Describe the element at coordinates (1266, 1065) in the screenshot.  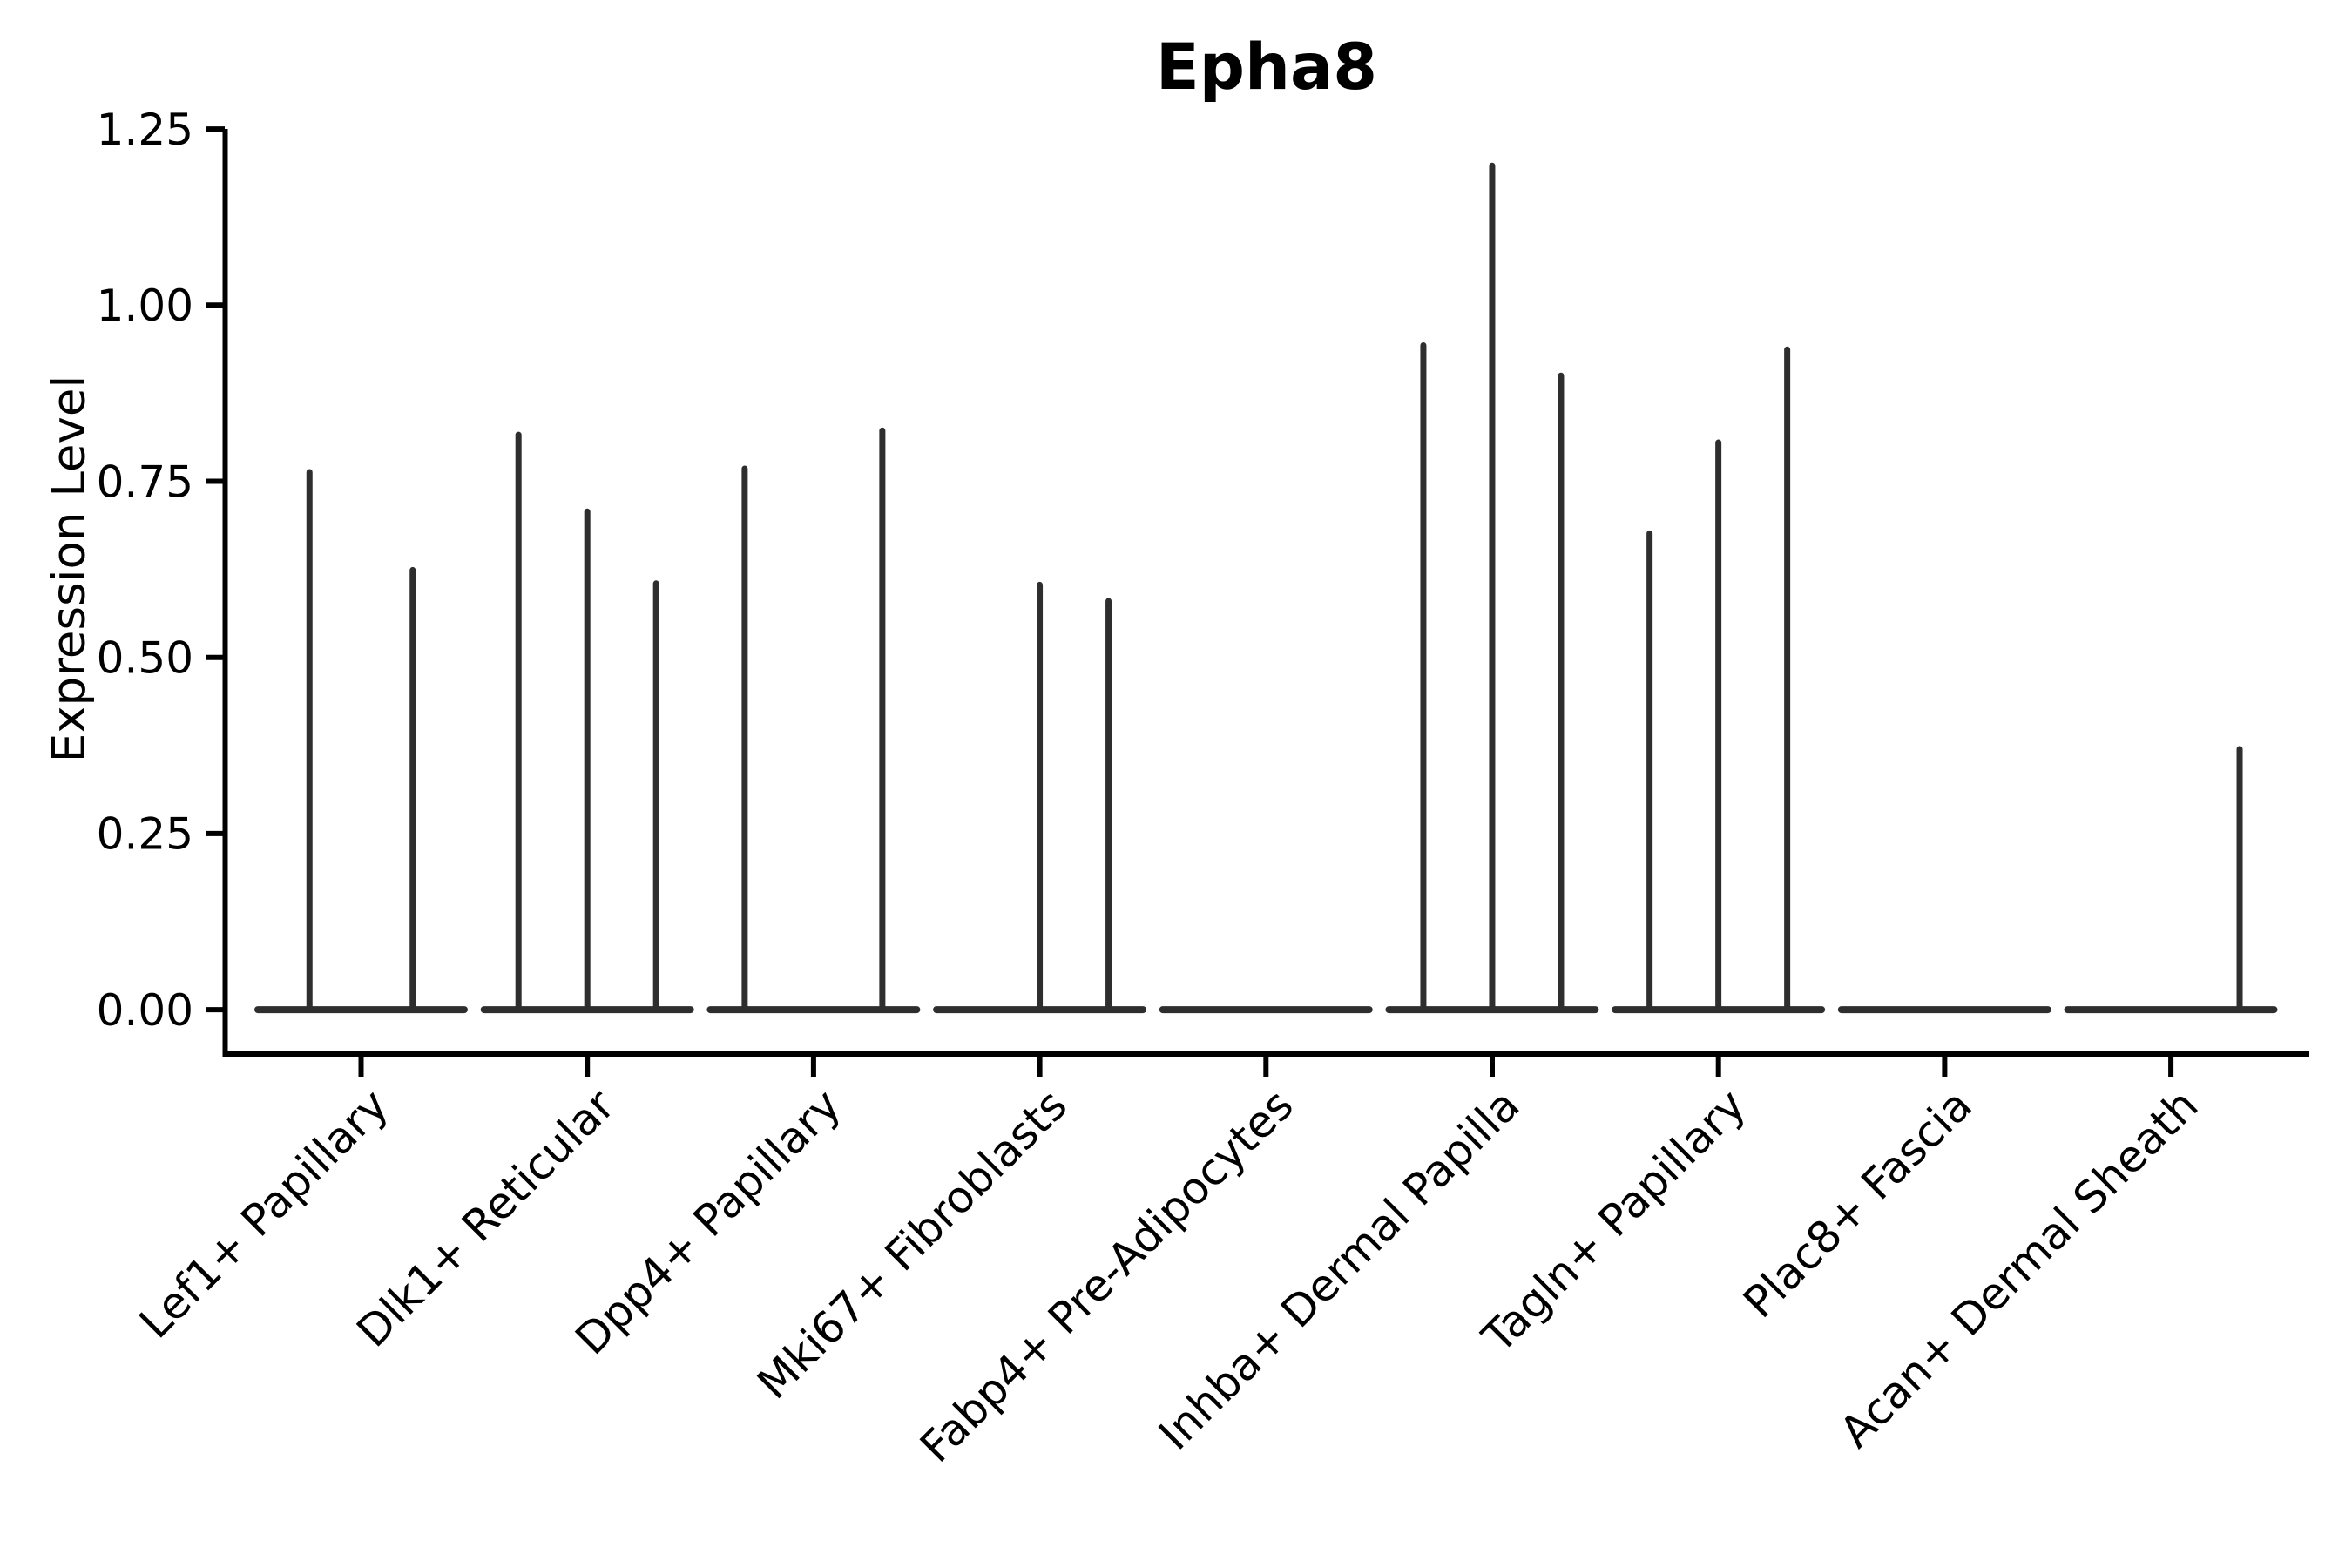
I see `x-axis-ticks` at that location.